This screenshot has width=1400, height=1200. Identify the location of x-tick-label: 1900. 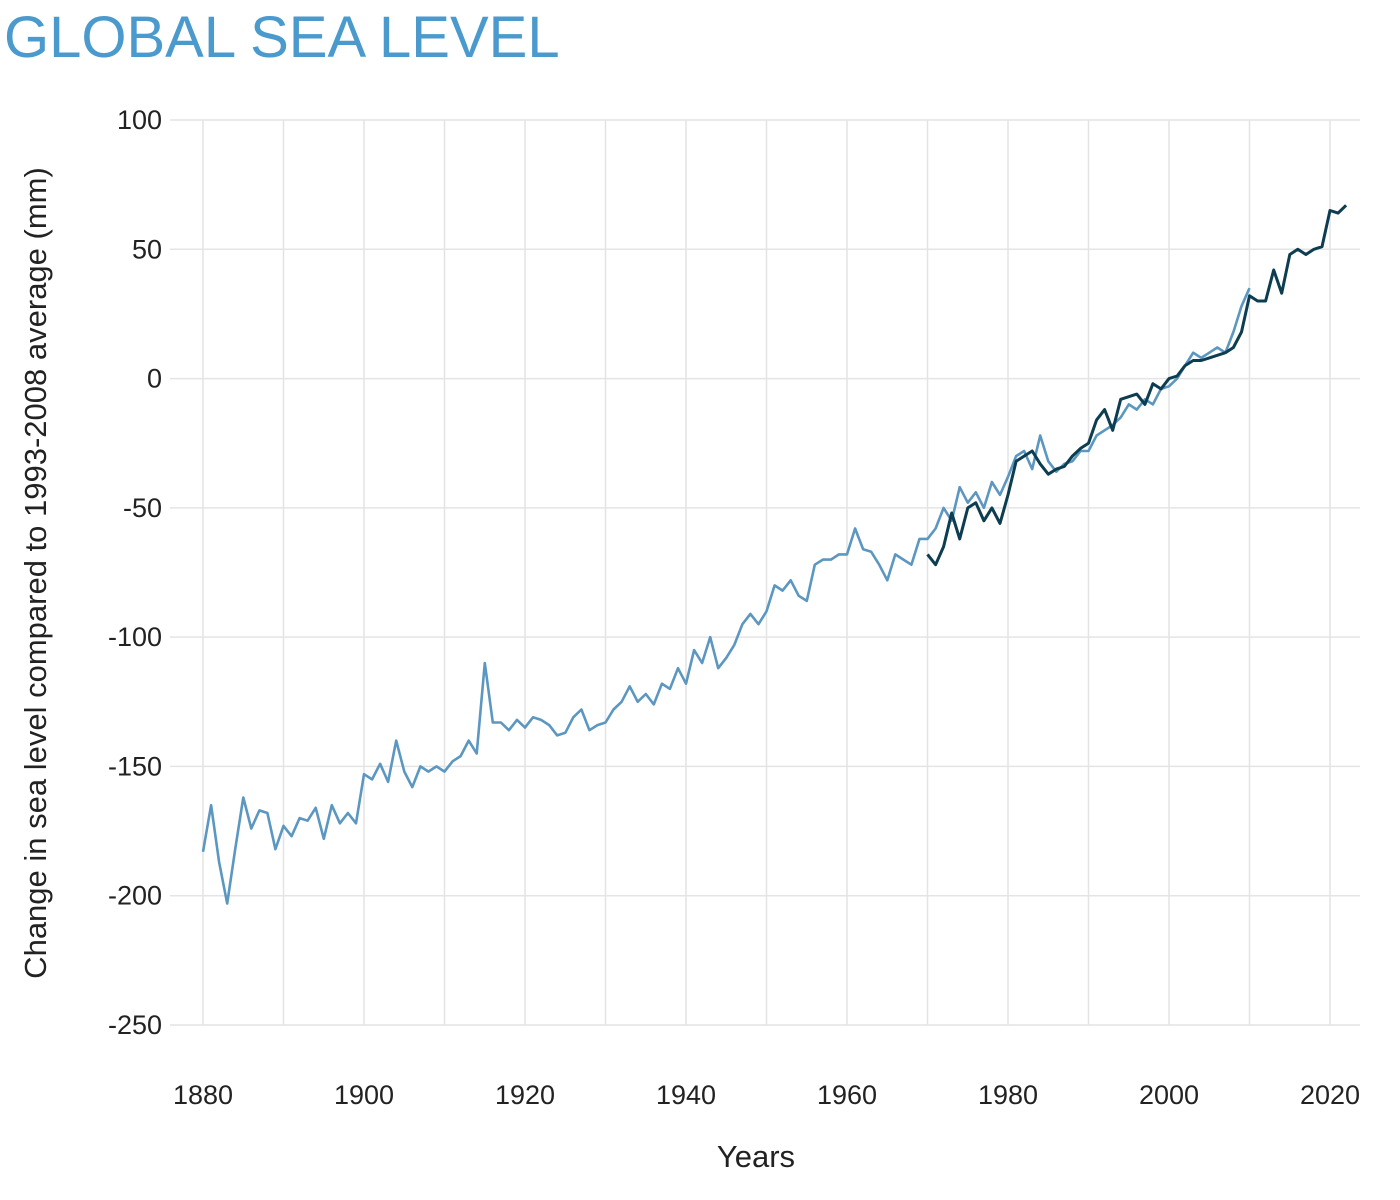
(364, 1095).